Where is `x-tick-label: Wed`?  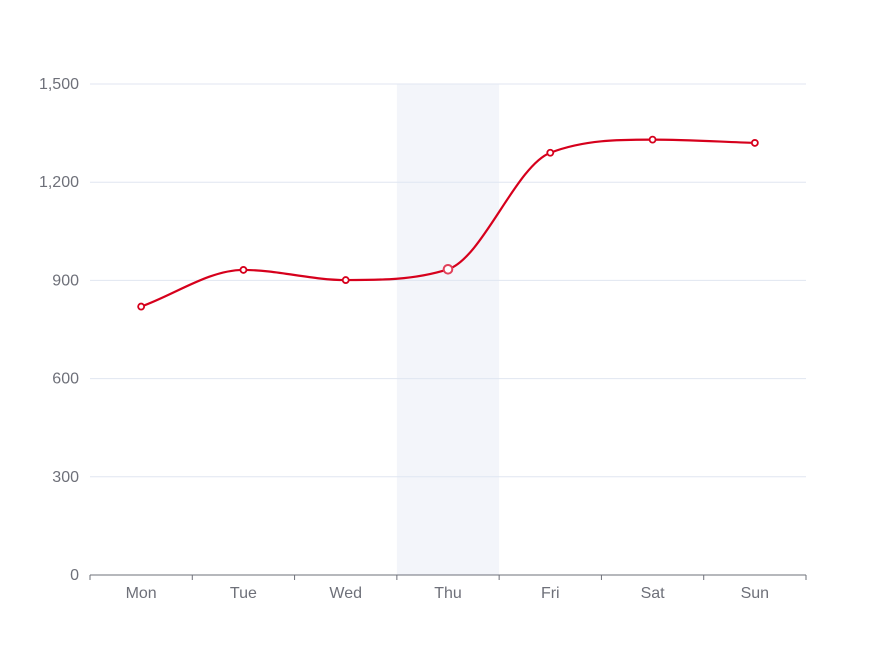
x-tick-label: Wed is located at coordinates (345, 593).